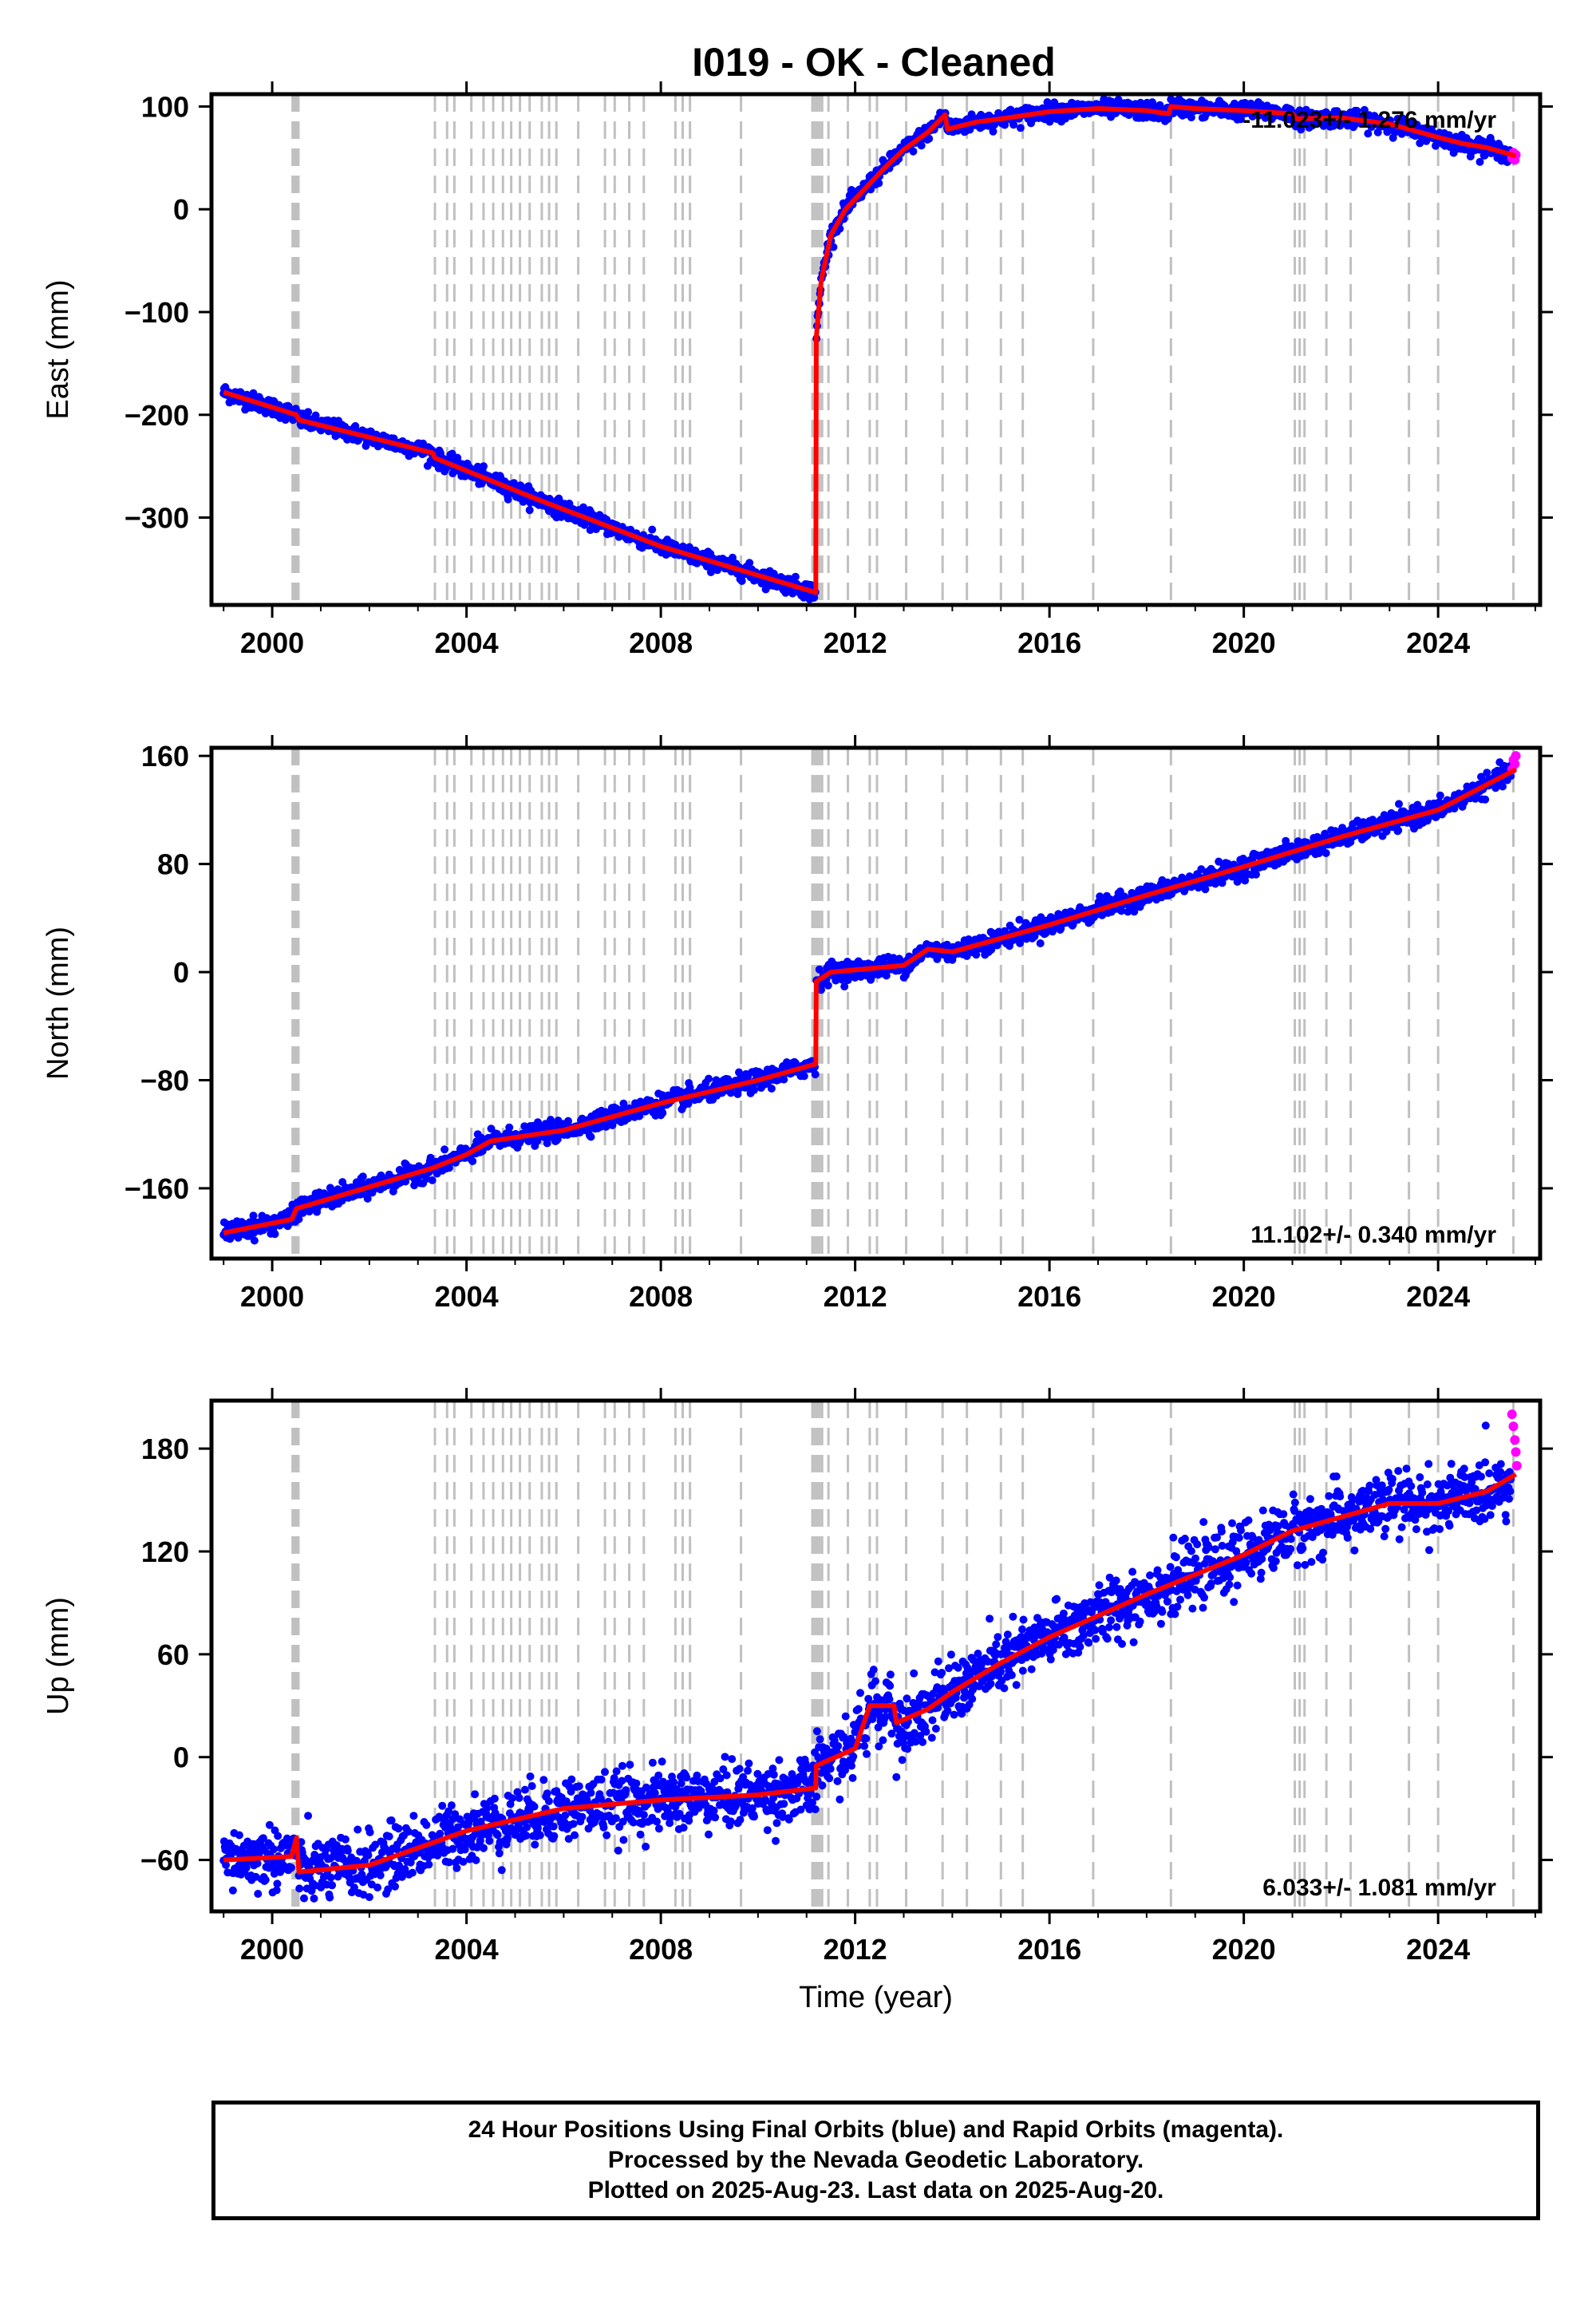 This screenshot has height=2316, width=1596. Describe the element at coordinates (181, 972) in the screenshot. I see `y-tick-label: 0` at that location.